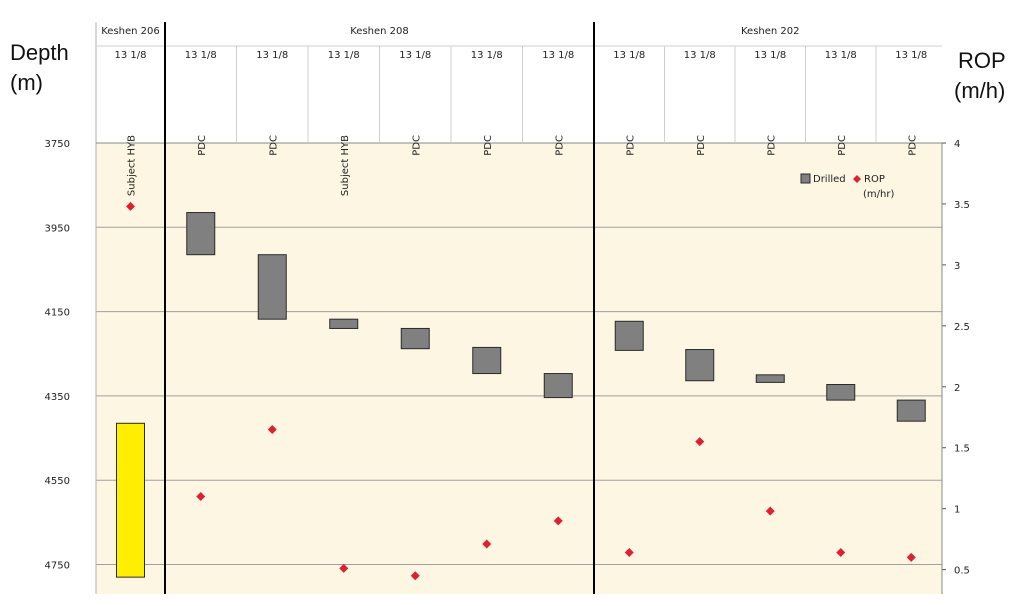  What do you see at coordinates (962, 571) in the screenshot?
I see `right-tick-label-7: 0.5` at bounding box center [962, 571].